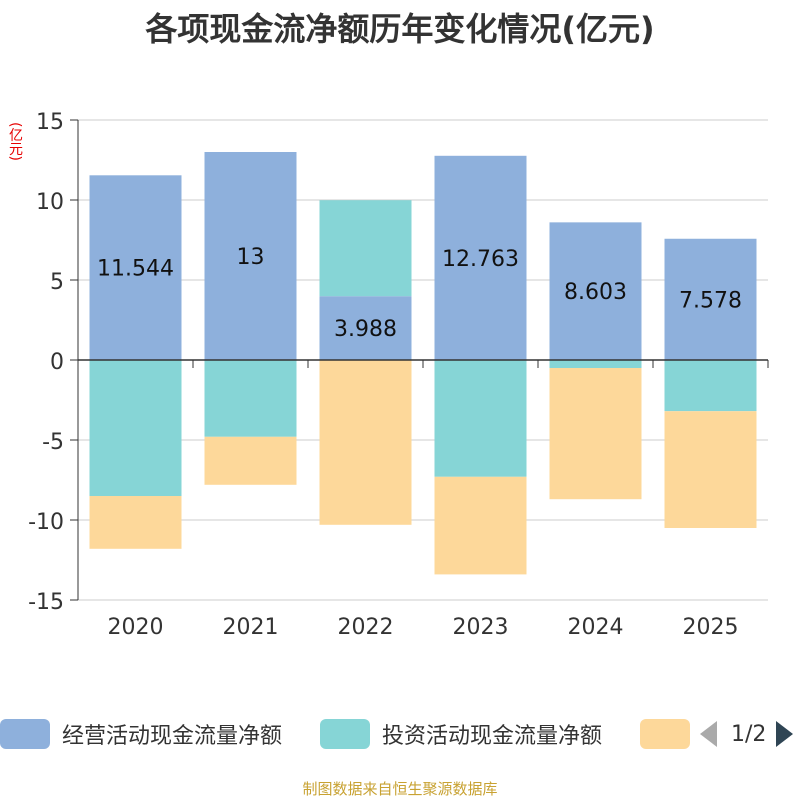 Image resolution: width=800 pixels, height=800 pixels. I want to click on bar-financing-2024, so click(595, 434).